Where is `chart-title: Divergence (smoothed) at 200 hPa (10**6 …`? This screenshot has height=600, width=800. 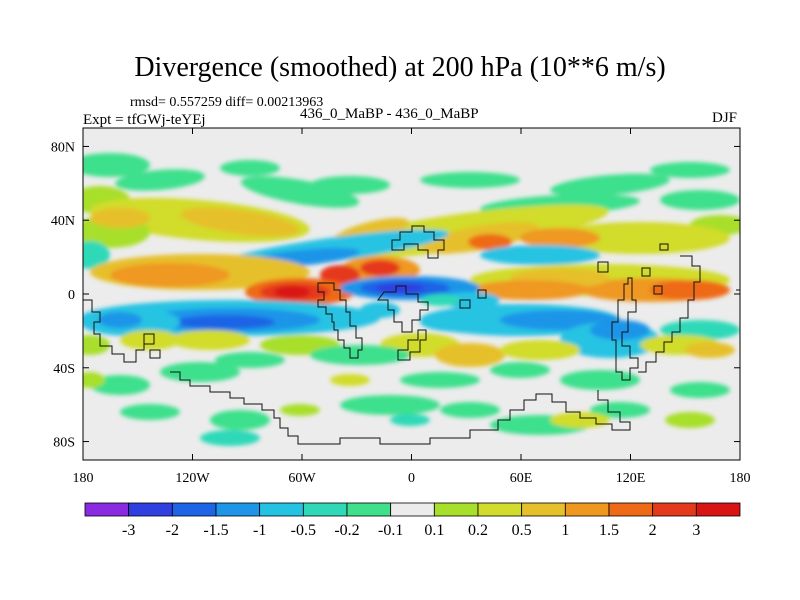
chart-title: Divergence (smoothed) at 200 hPa (10**6 … is located at coordinates (400, 67).